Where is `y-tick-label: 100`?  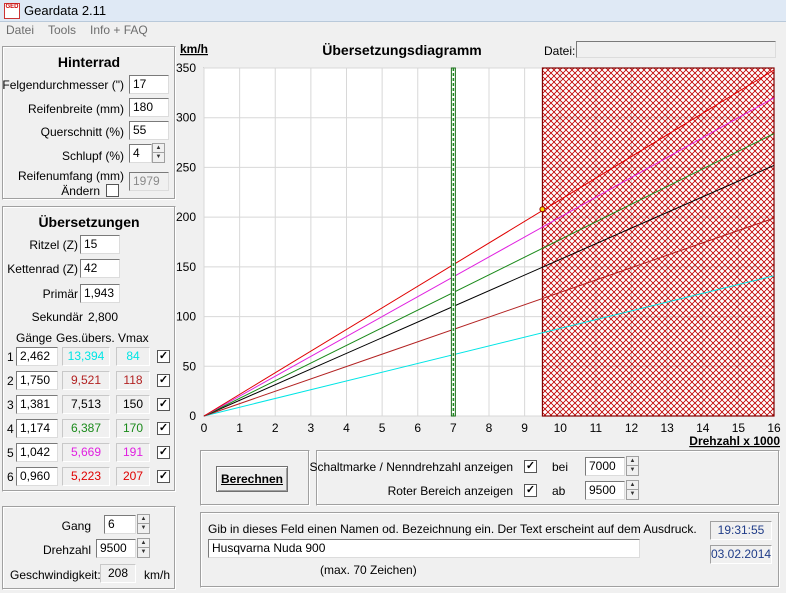
y-tick-label: 100 is located at coordinates (186, 317).